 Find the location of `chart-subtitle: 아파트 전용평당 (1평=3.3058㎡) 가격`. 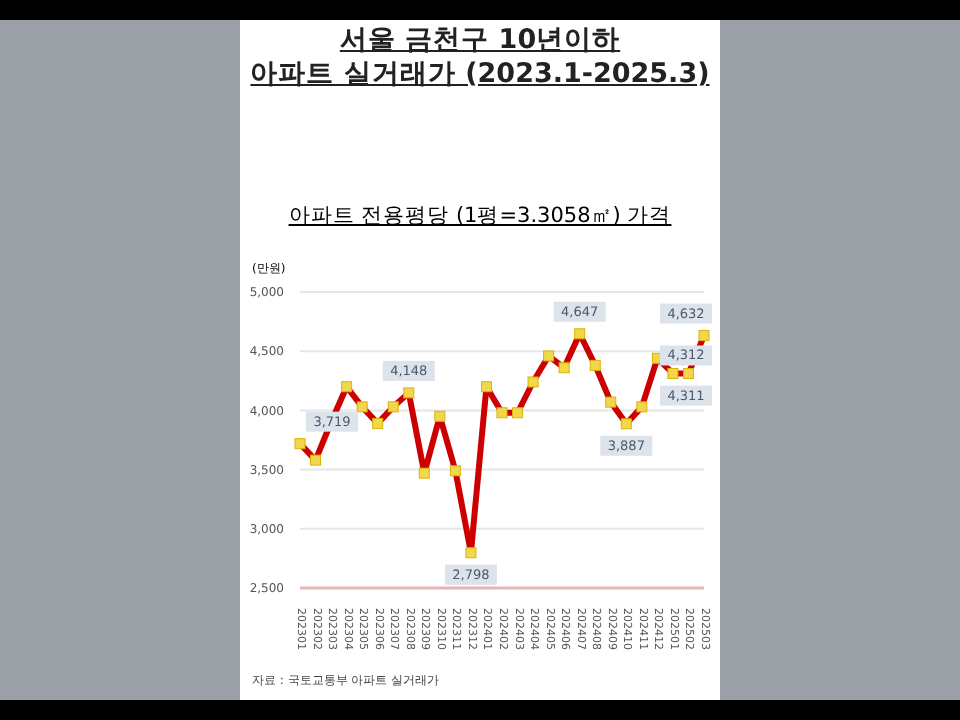

chart-subtitle: 아파트 전용평당 (1평=3.3058㎡) 가격 is located at coordinates (480, 216).